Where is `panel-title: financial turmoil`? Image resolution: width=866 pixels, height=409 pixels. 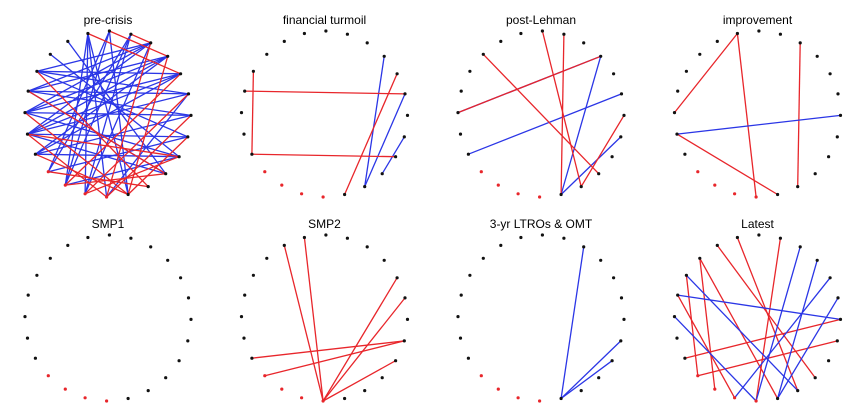
panel-title: financial turmoil is located at coordinates (324, 20).